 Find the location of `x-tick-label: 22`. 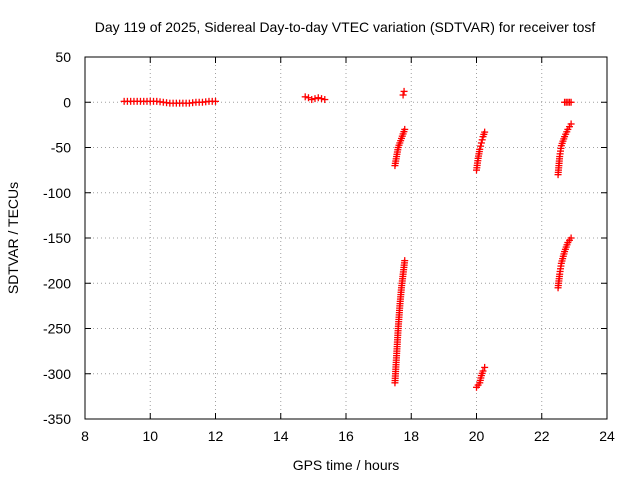

x-tick-label: 22 is located at coordinates (542, 436).